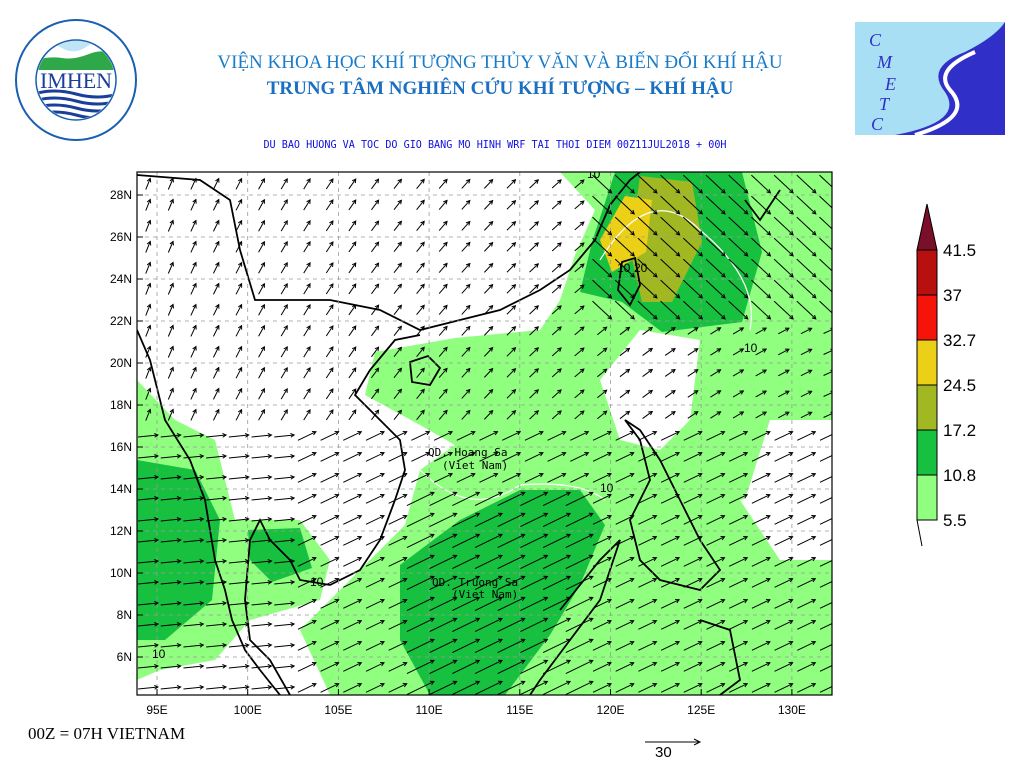  What do you see at coordinates (124, 615) in the screenshot?
I see `lat-tick-label: 8N` at bounding box center [124, 615].